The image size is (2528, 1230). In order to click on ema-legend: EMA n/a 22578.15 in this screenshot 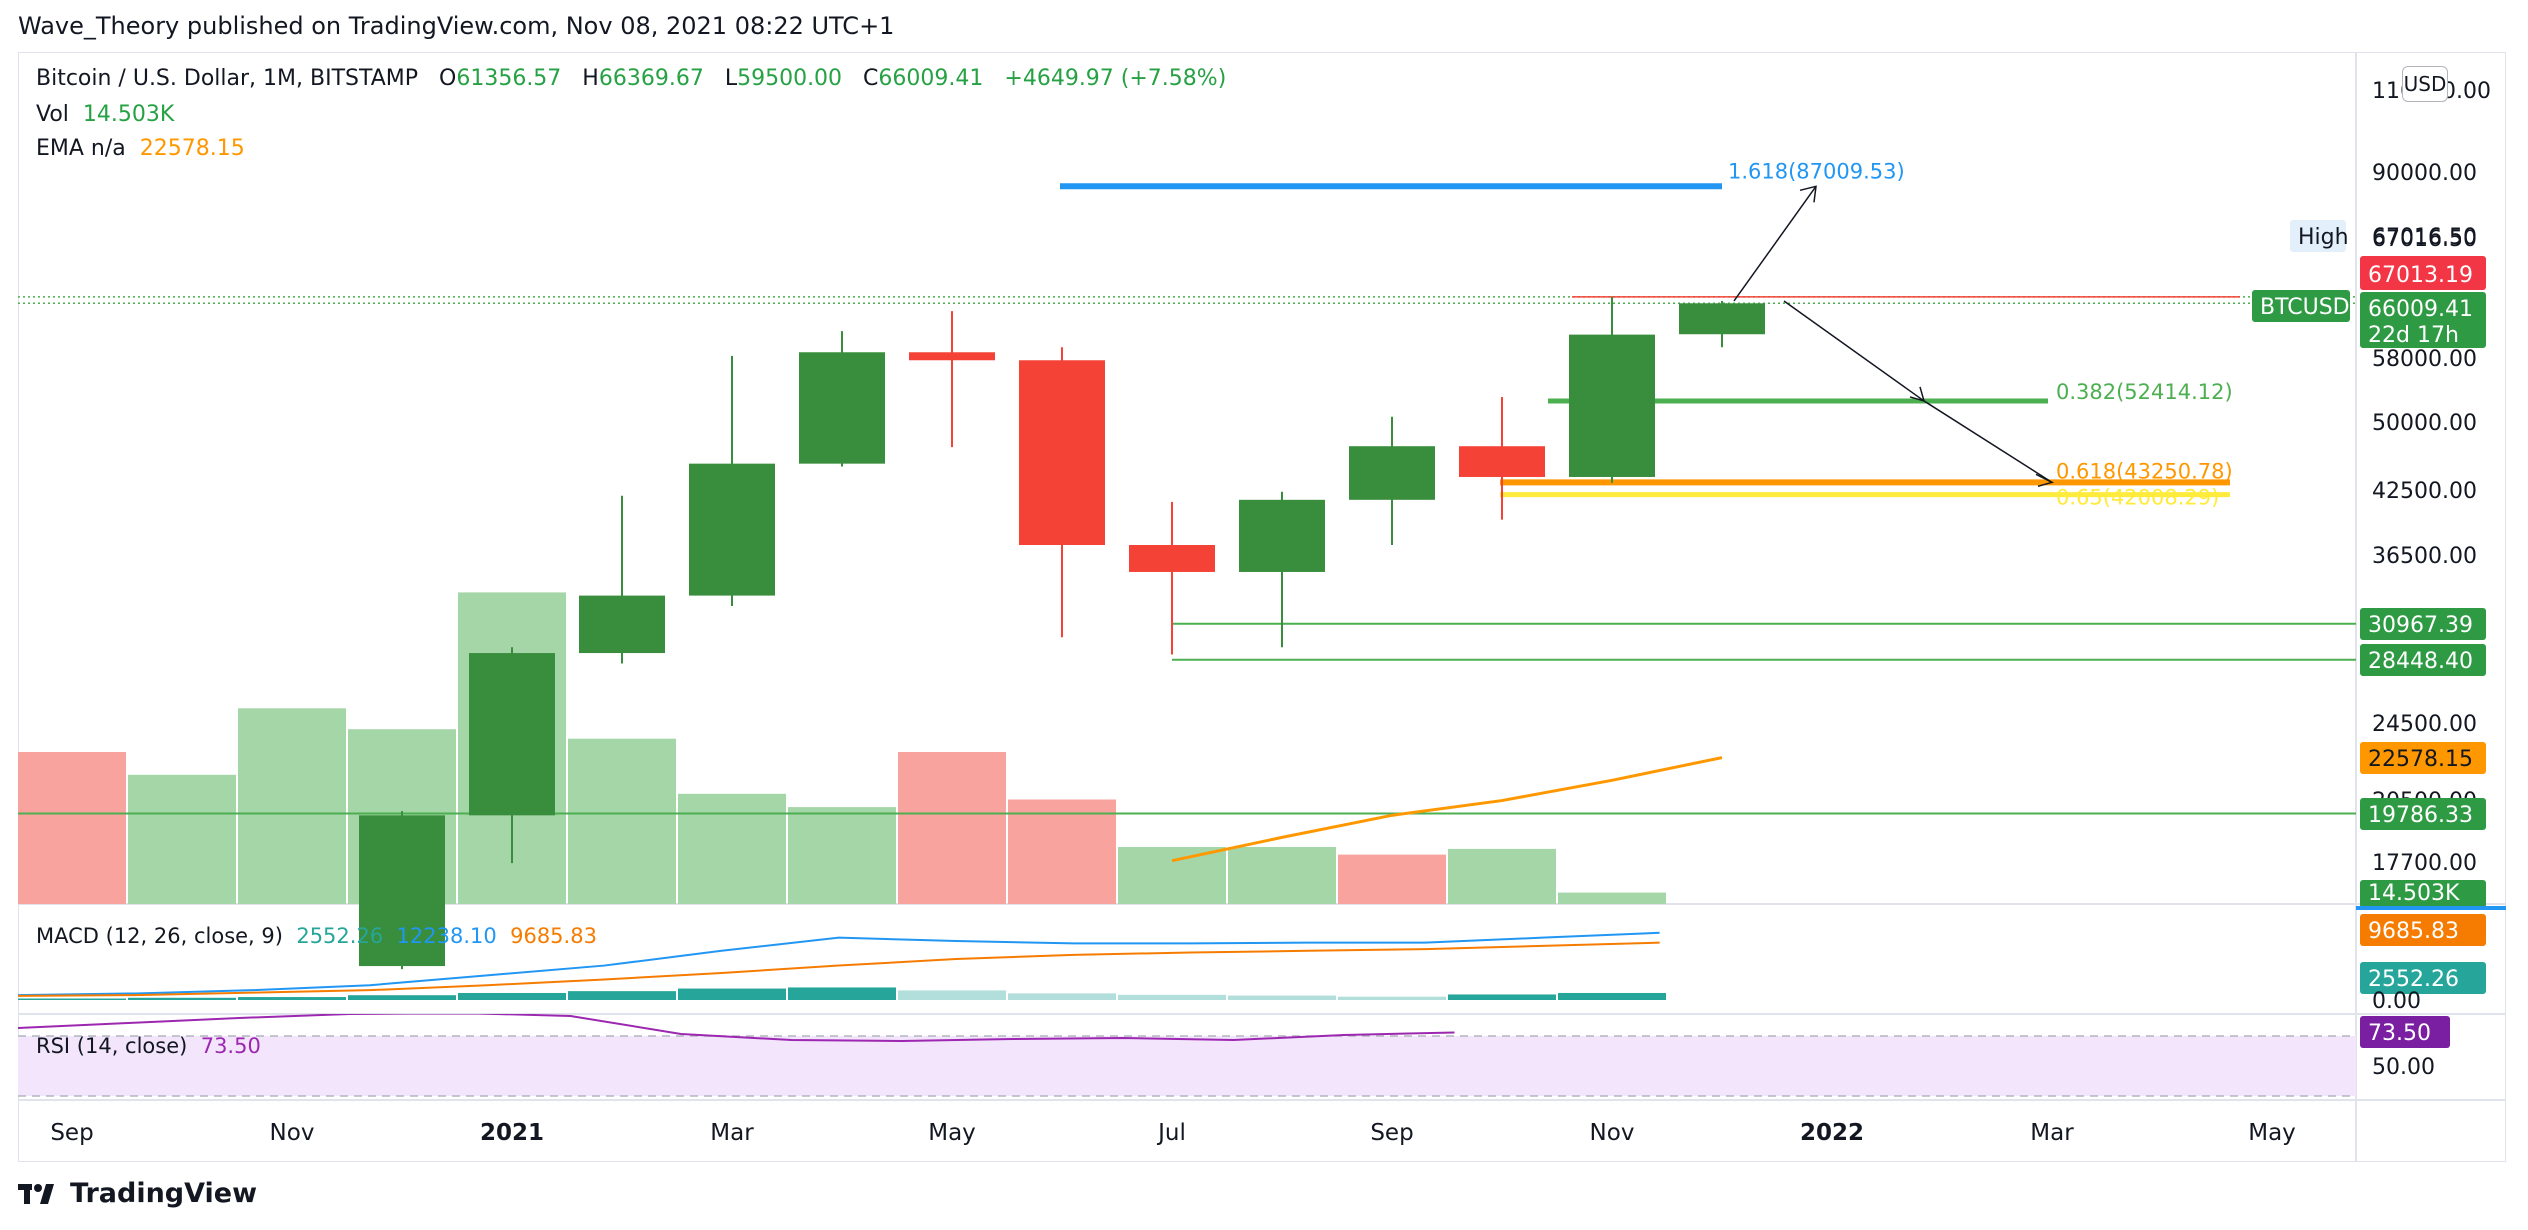, I will do `click(140, 148)`.